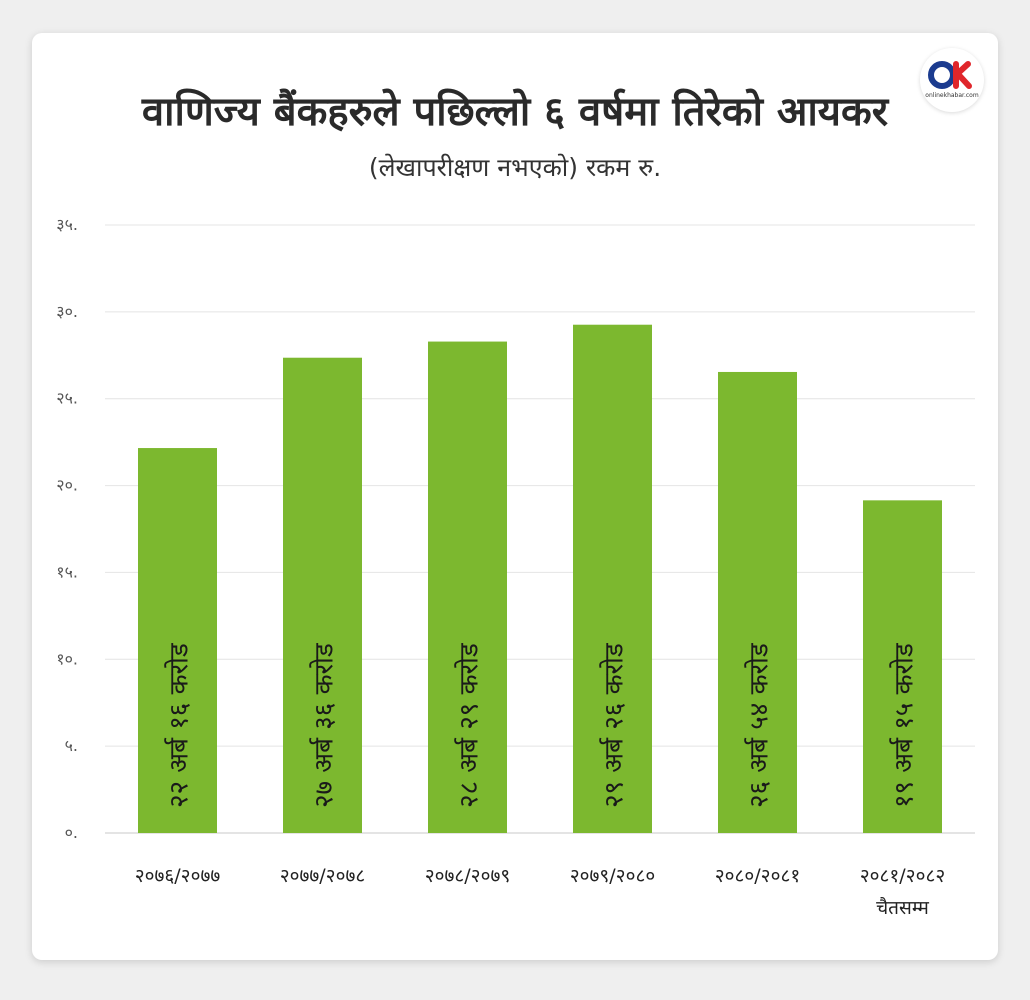 The image size is (1030, 1000). What do you see at coordinates (467, 876) in the screenshot?
I see `x-tick-label: २०७८/२०७९` at bounding box center [467, 876].